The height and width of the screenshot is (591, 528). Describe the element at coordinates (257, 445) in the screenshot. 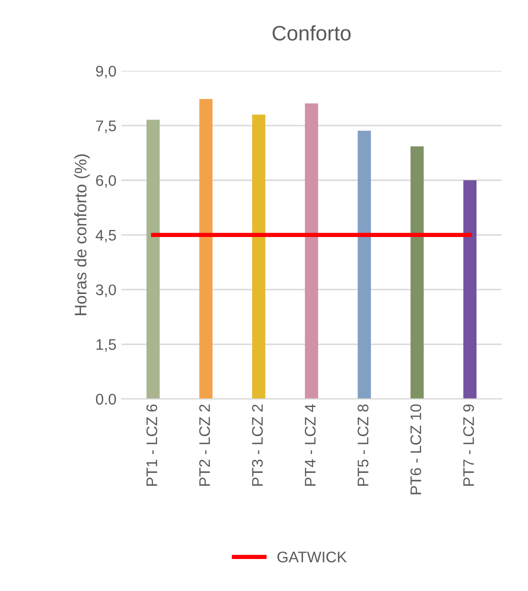

I see `x-tick-label: PT3 - LCZ 2` at that location.